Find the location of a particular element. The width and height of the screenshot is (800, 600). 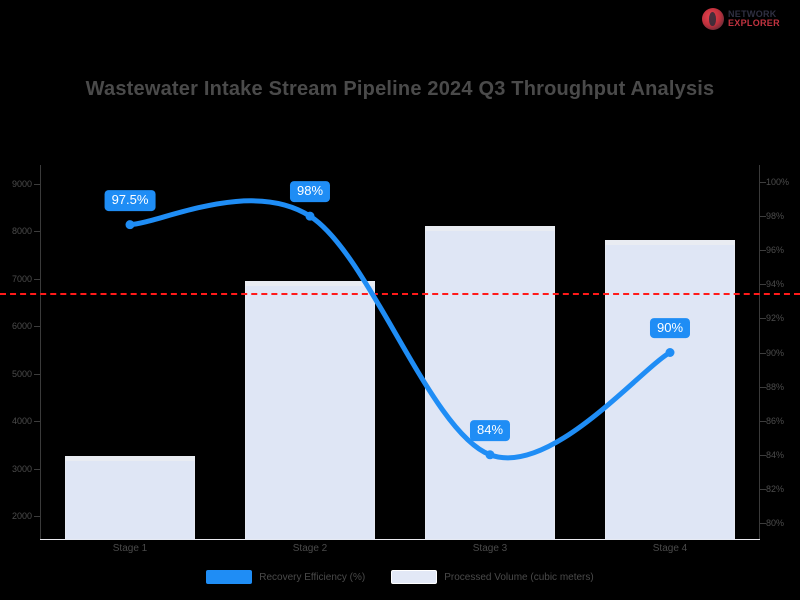

legend-bar-swatch-icon is located at coordinates (414, 577).